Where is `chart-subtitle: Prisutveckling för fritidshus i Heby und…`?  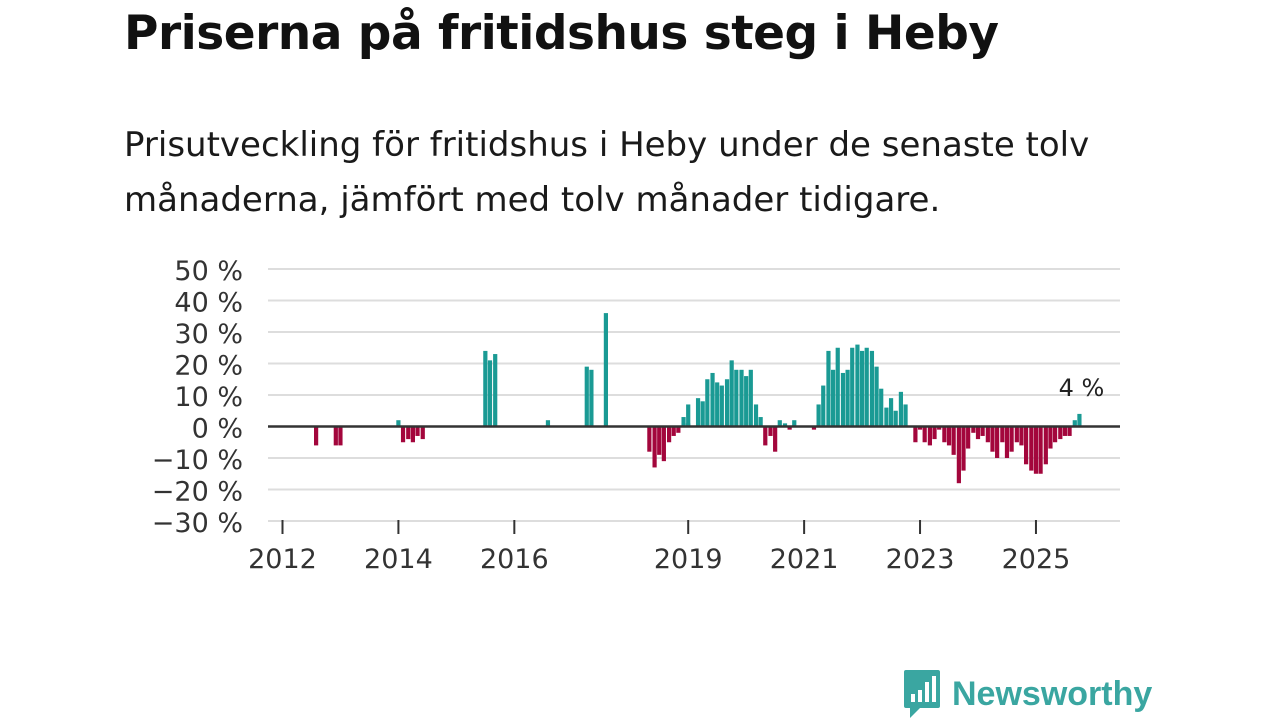 chart-subtitle: Prisutveckling för fritidshus i Heby und… is located at coordinates (607, 172).